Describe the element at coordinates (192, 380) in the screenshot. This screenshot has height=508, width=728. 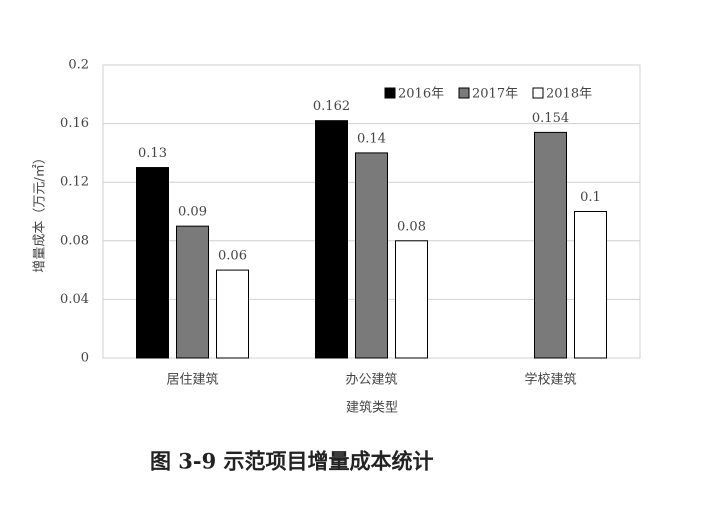
I see `x-tick-label: 居住建筑` at that location.